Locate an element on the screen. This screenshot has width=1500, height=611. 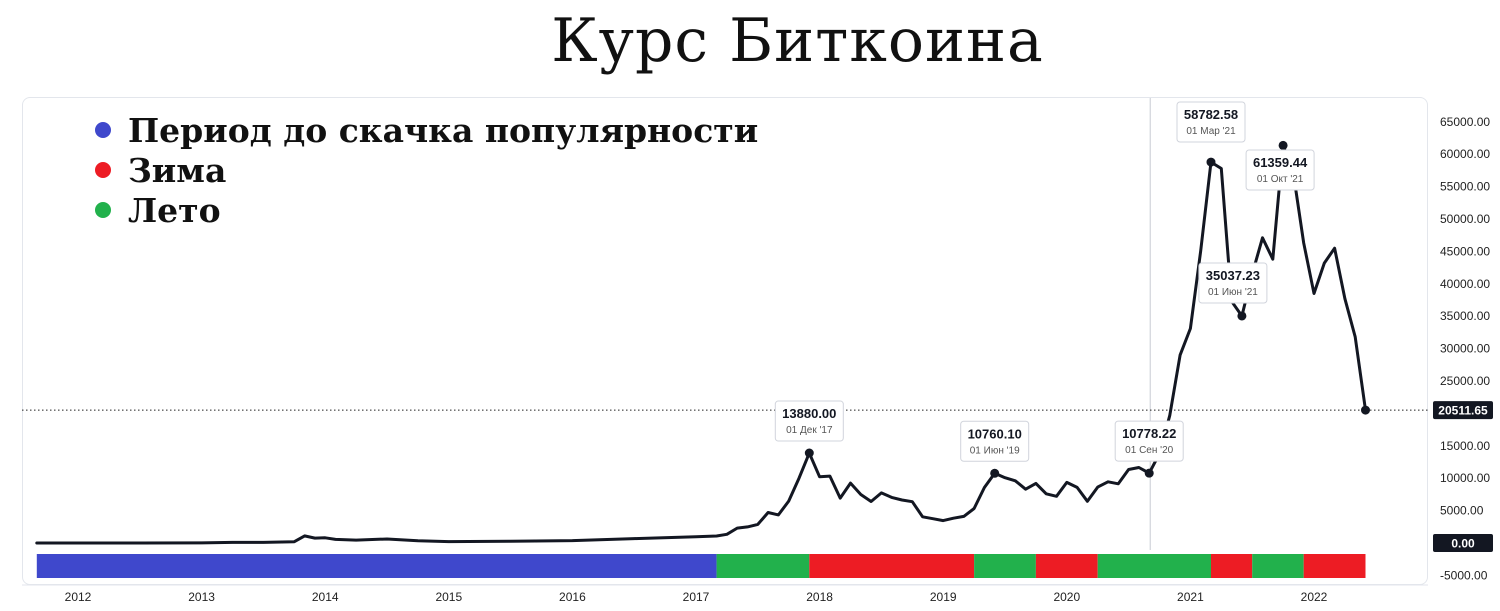
annotation-date-4: 01 Июн '21 is located at coordinates (1233, 292).